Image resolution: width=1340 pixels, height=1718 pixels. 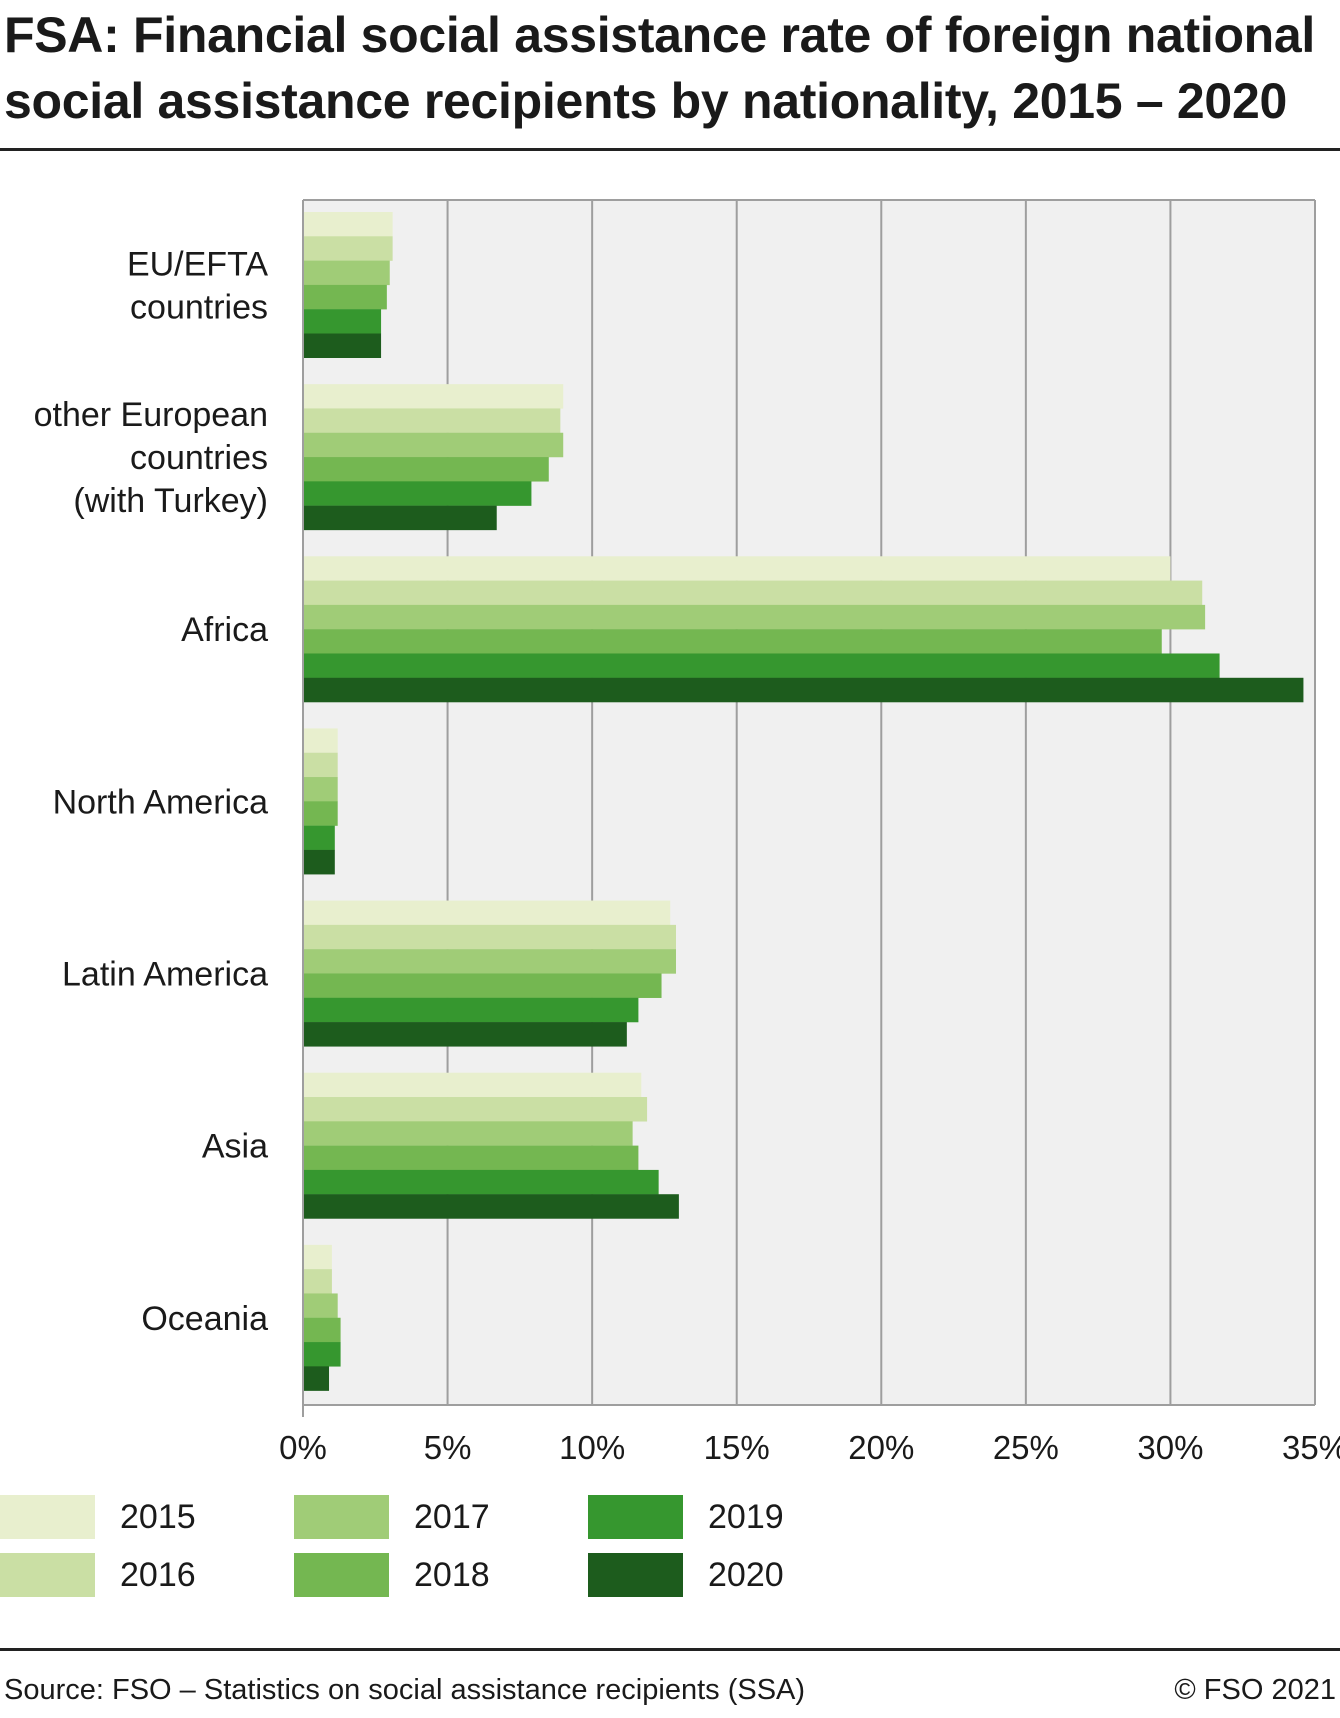 What do you see at coordinates (348, 224) in the screenshot?
I see `bar-0-2015` at bounding box center [348, 224].